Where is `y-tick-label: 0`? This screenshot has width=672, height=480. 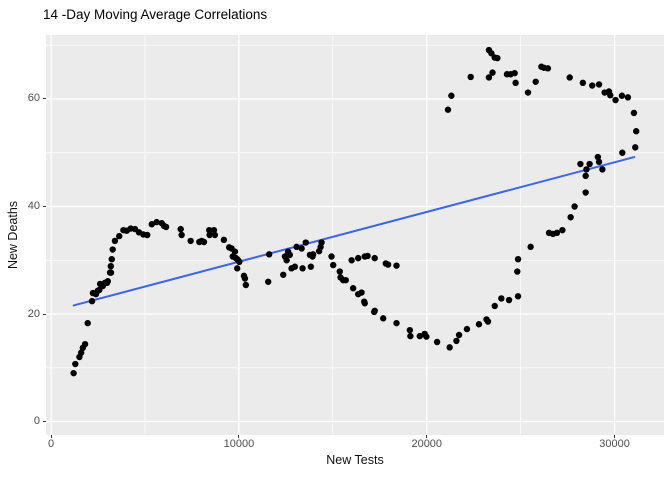
y-tick-label: 0 is located at coordinates (36, 421).